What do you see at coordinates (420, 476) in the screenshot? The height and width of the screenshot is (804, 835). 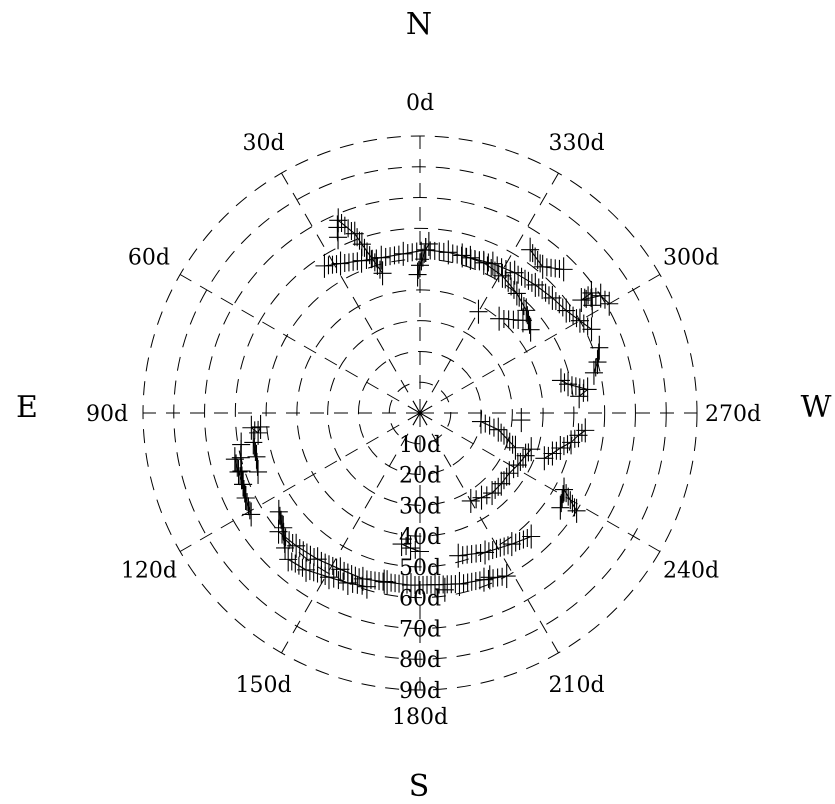 I see `zenith-label-20: 20d` at bounding box center [420, 476].